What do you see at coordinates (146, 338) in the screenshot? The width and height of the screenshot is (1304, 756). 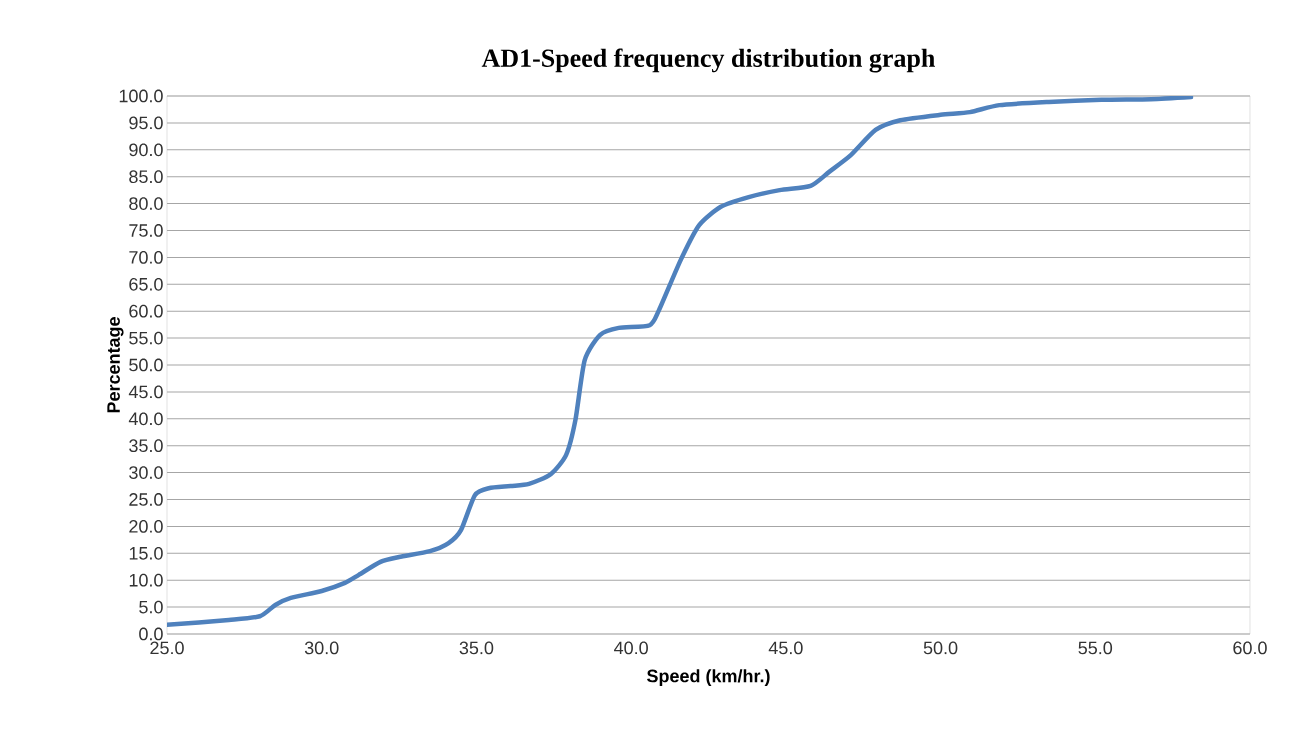 I see `y-tick-label: 55.0` at bounding box center [146, 338].